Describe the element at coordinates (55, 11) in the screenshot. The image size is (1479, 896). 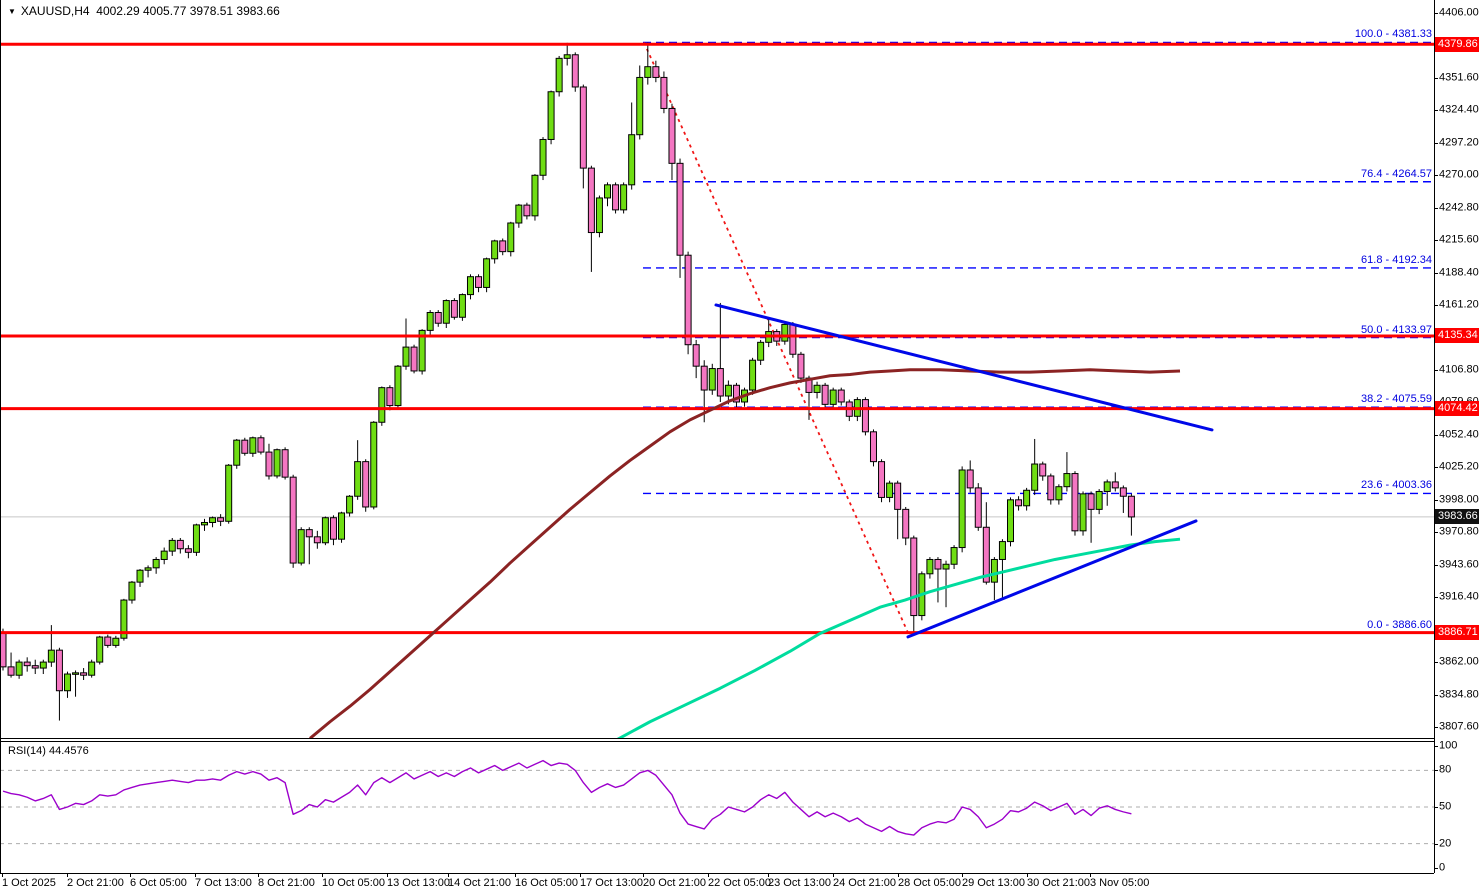
I see `symbol-period: XAUUSD,H4` at that location.